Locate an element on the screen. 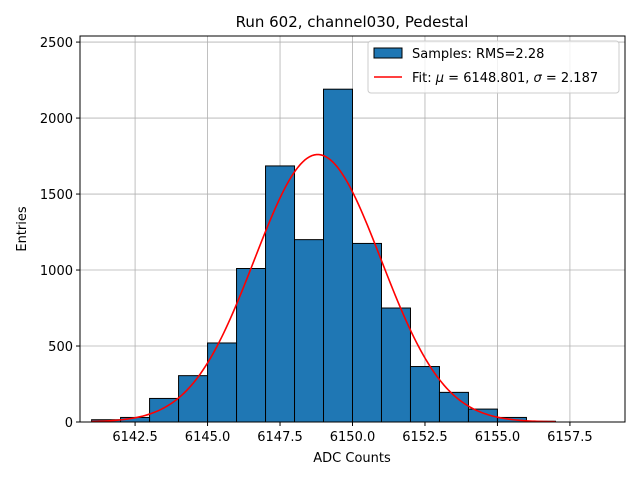  legend-label-fit: Fit: μ = 6148.801, σ = 2.187 is located at coordinates (505, 78).